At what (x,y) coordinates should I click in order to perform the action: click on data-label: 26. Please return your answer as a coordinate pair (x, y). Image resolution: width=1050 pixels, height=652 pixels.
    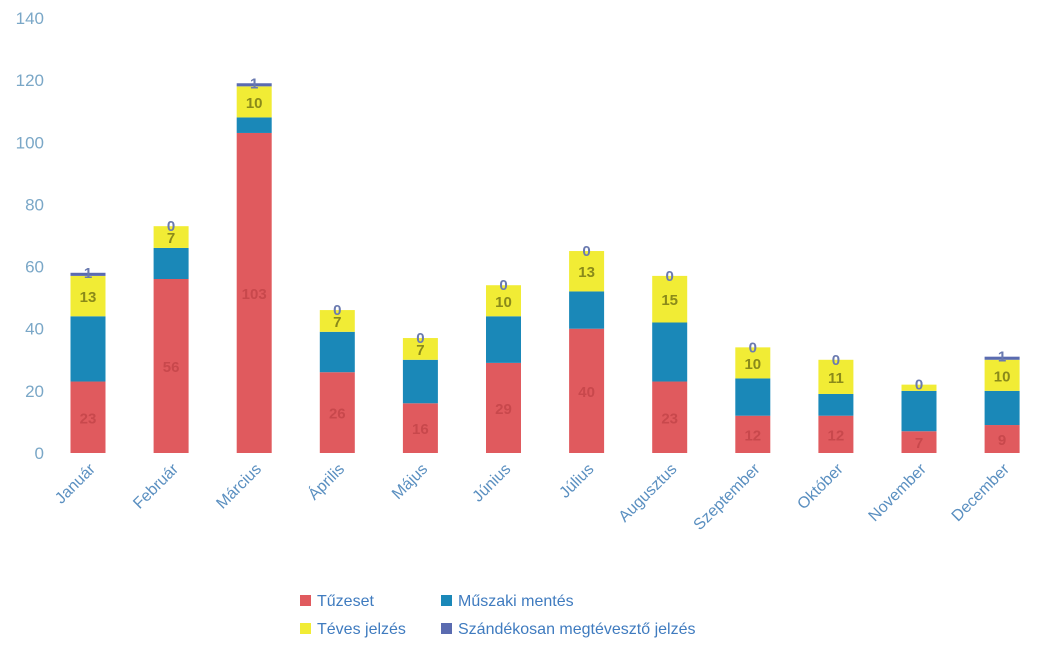
    Looking at the image, I should click on (337, 414).